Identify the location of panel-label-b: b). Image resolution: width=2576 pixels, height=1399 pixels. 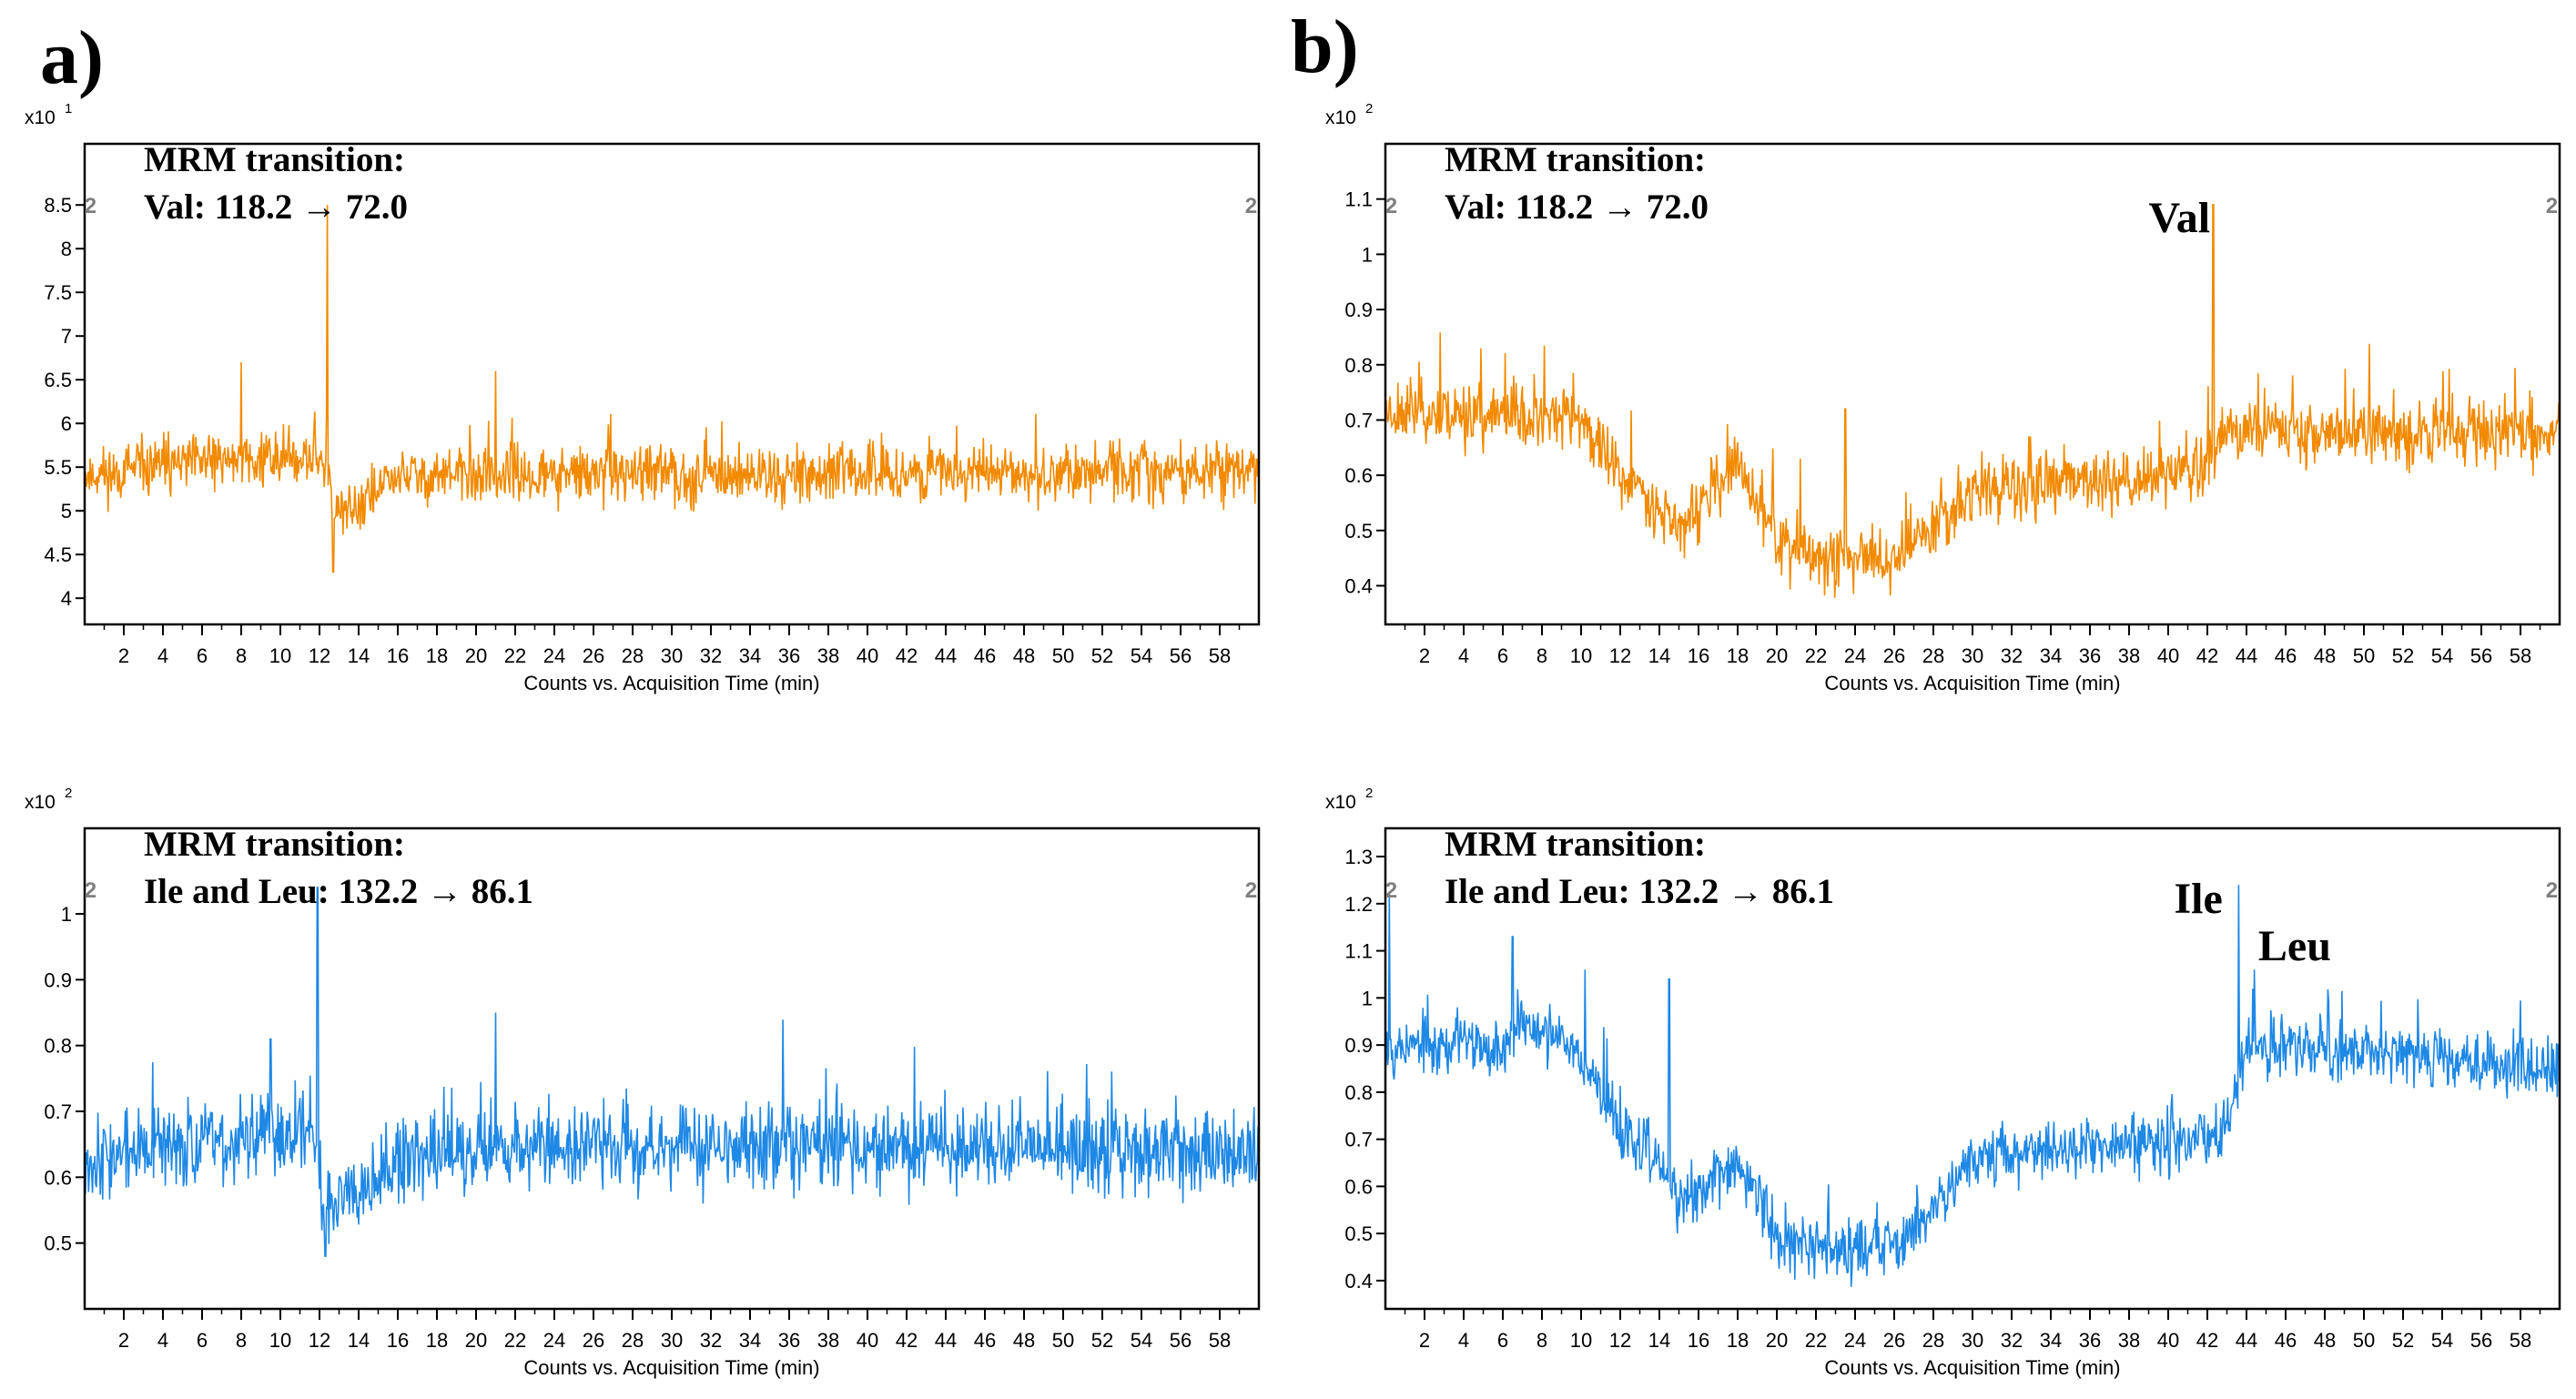
(1325, 47).